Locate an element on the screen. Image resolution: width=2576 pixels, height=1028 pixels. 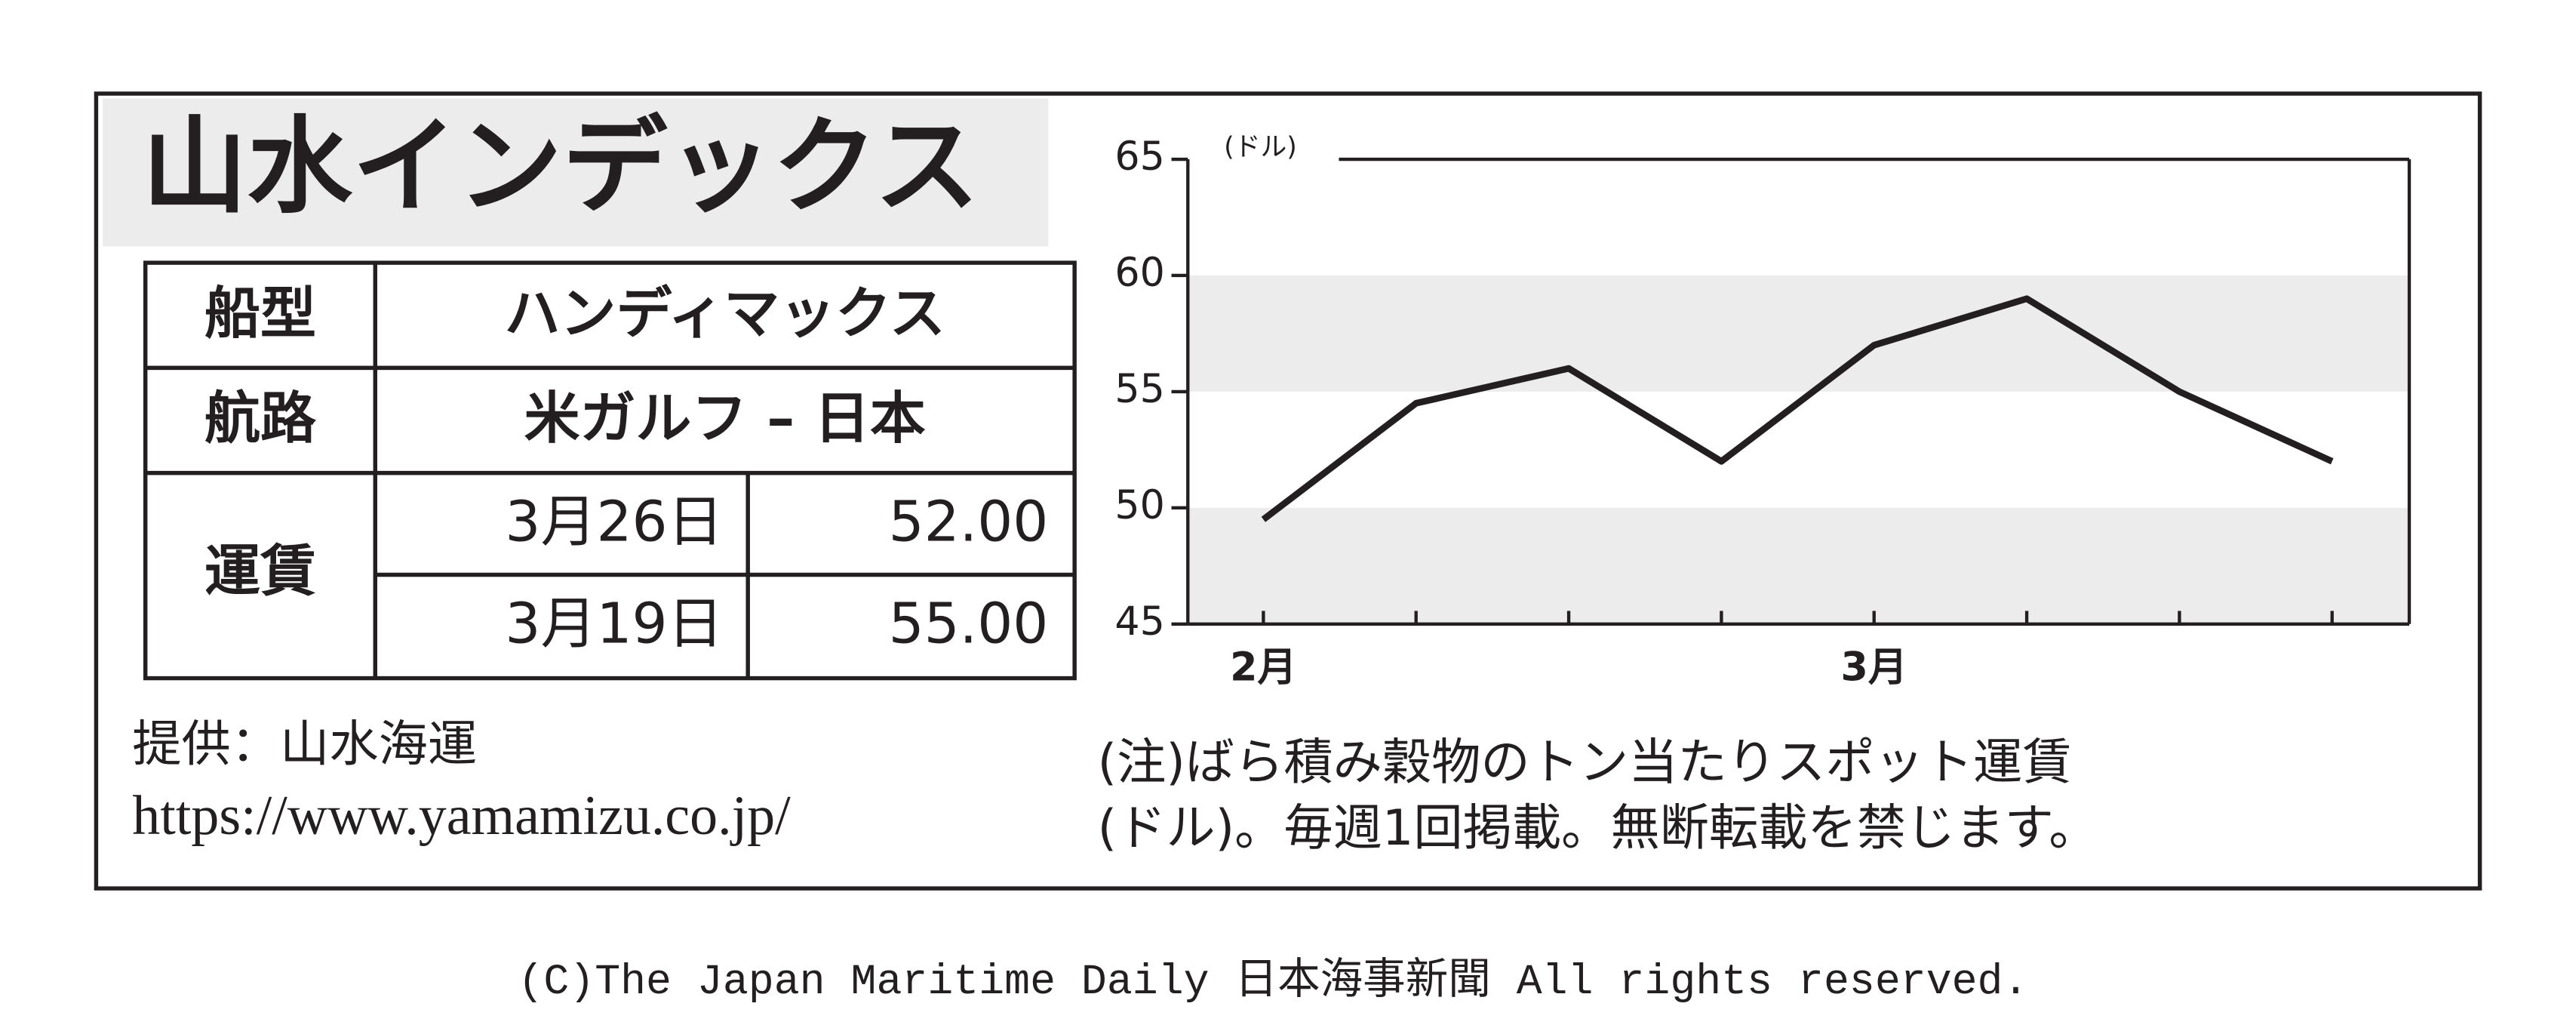
y-tick-label: 60 is located at coordinates (1139, 273).